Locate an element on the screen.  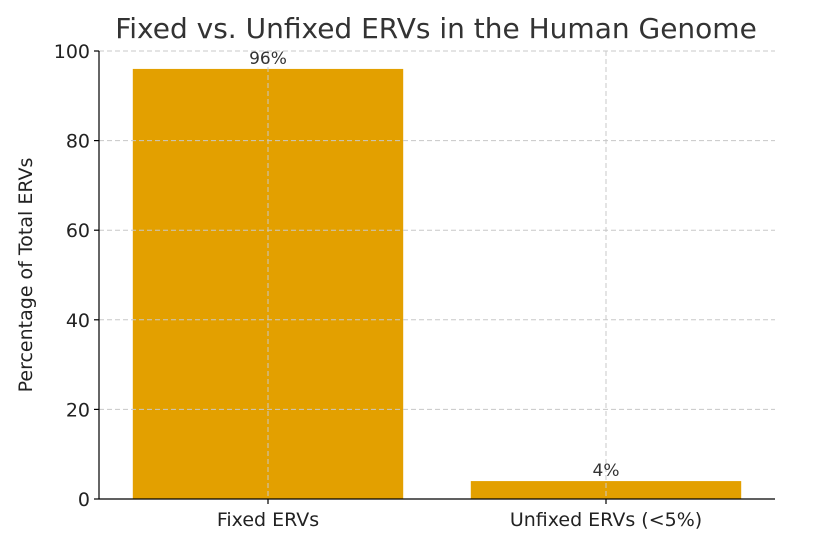
y-tick-label: 80 is located at coordinates (78, 142).